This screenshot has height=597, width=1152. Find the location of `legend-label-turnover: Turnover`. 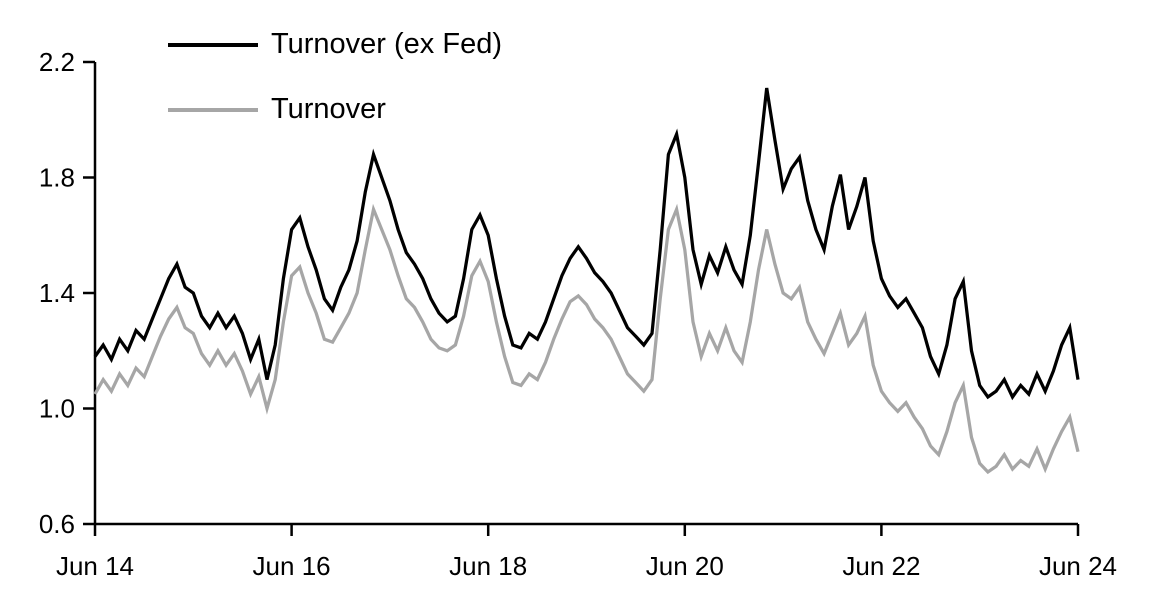

legend-label-turnover: Turnover is located at coordinates (328, 109).